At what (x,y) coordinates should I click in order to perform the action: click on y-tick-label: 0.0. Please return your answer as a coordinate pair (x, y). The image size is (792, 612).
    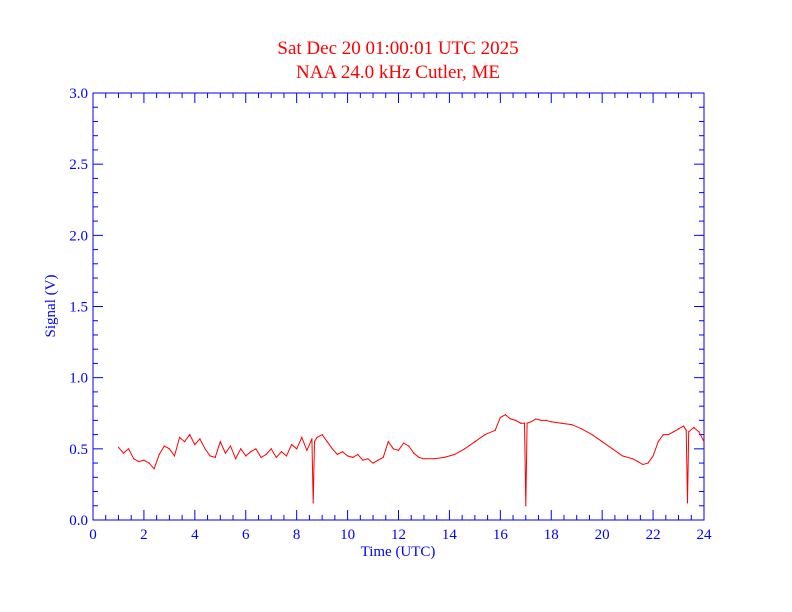
    Looking at the image, I should click on (78, 521).